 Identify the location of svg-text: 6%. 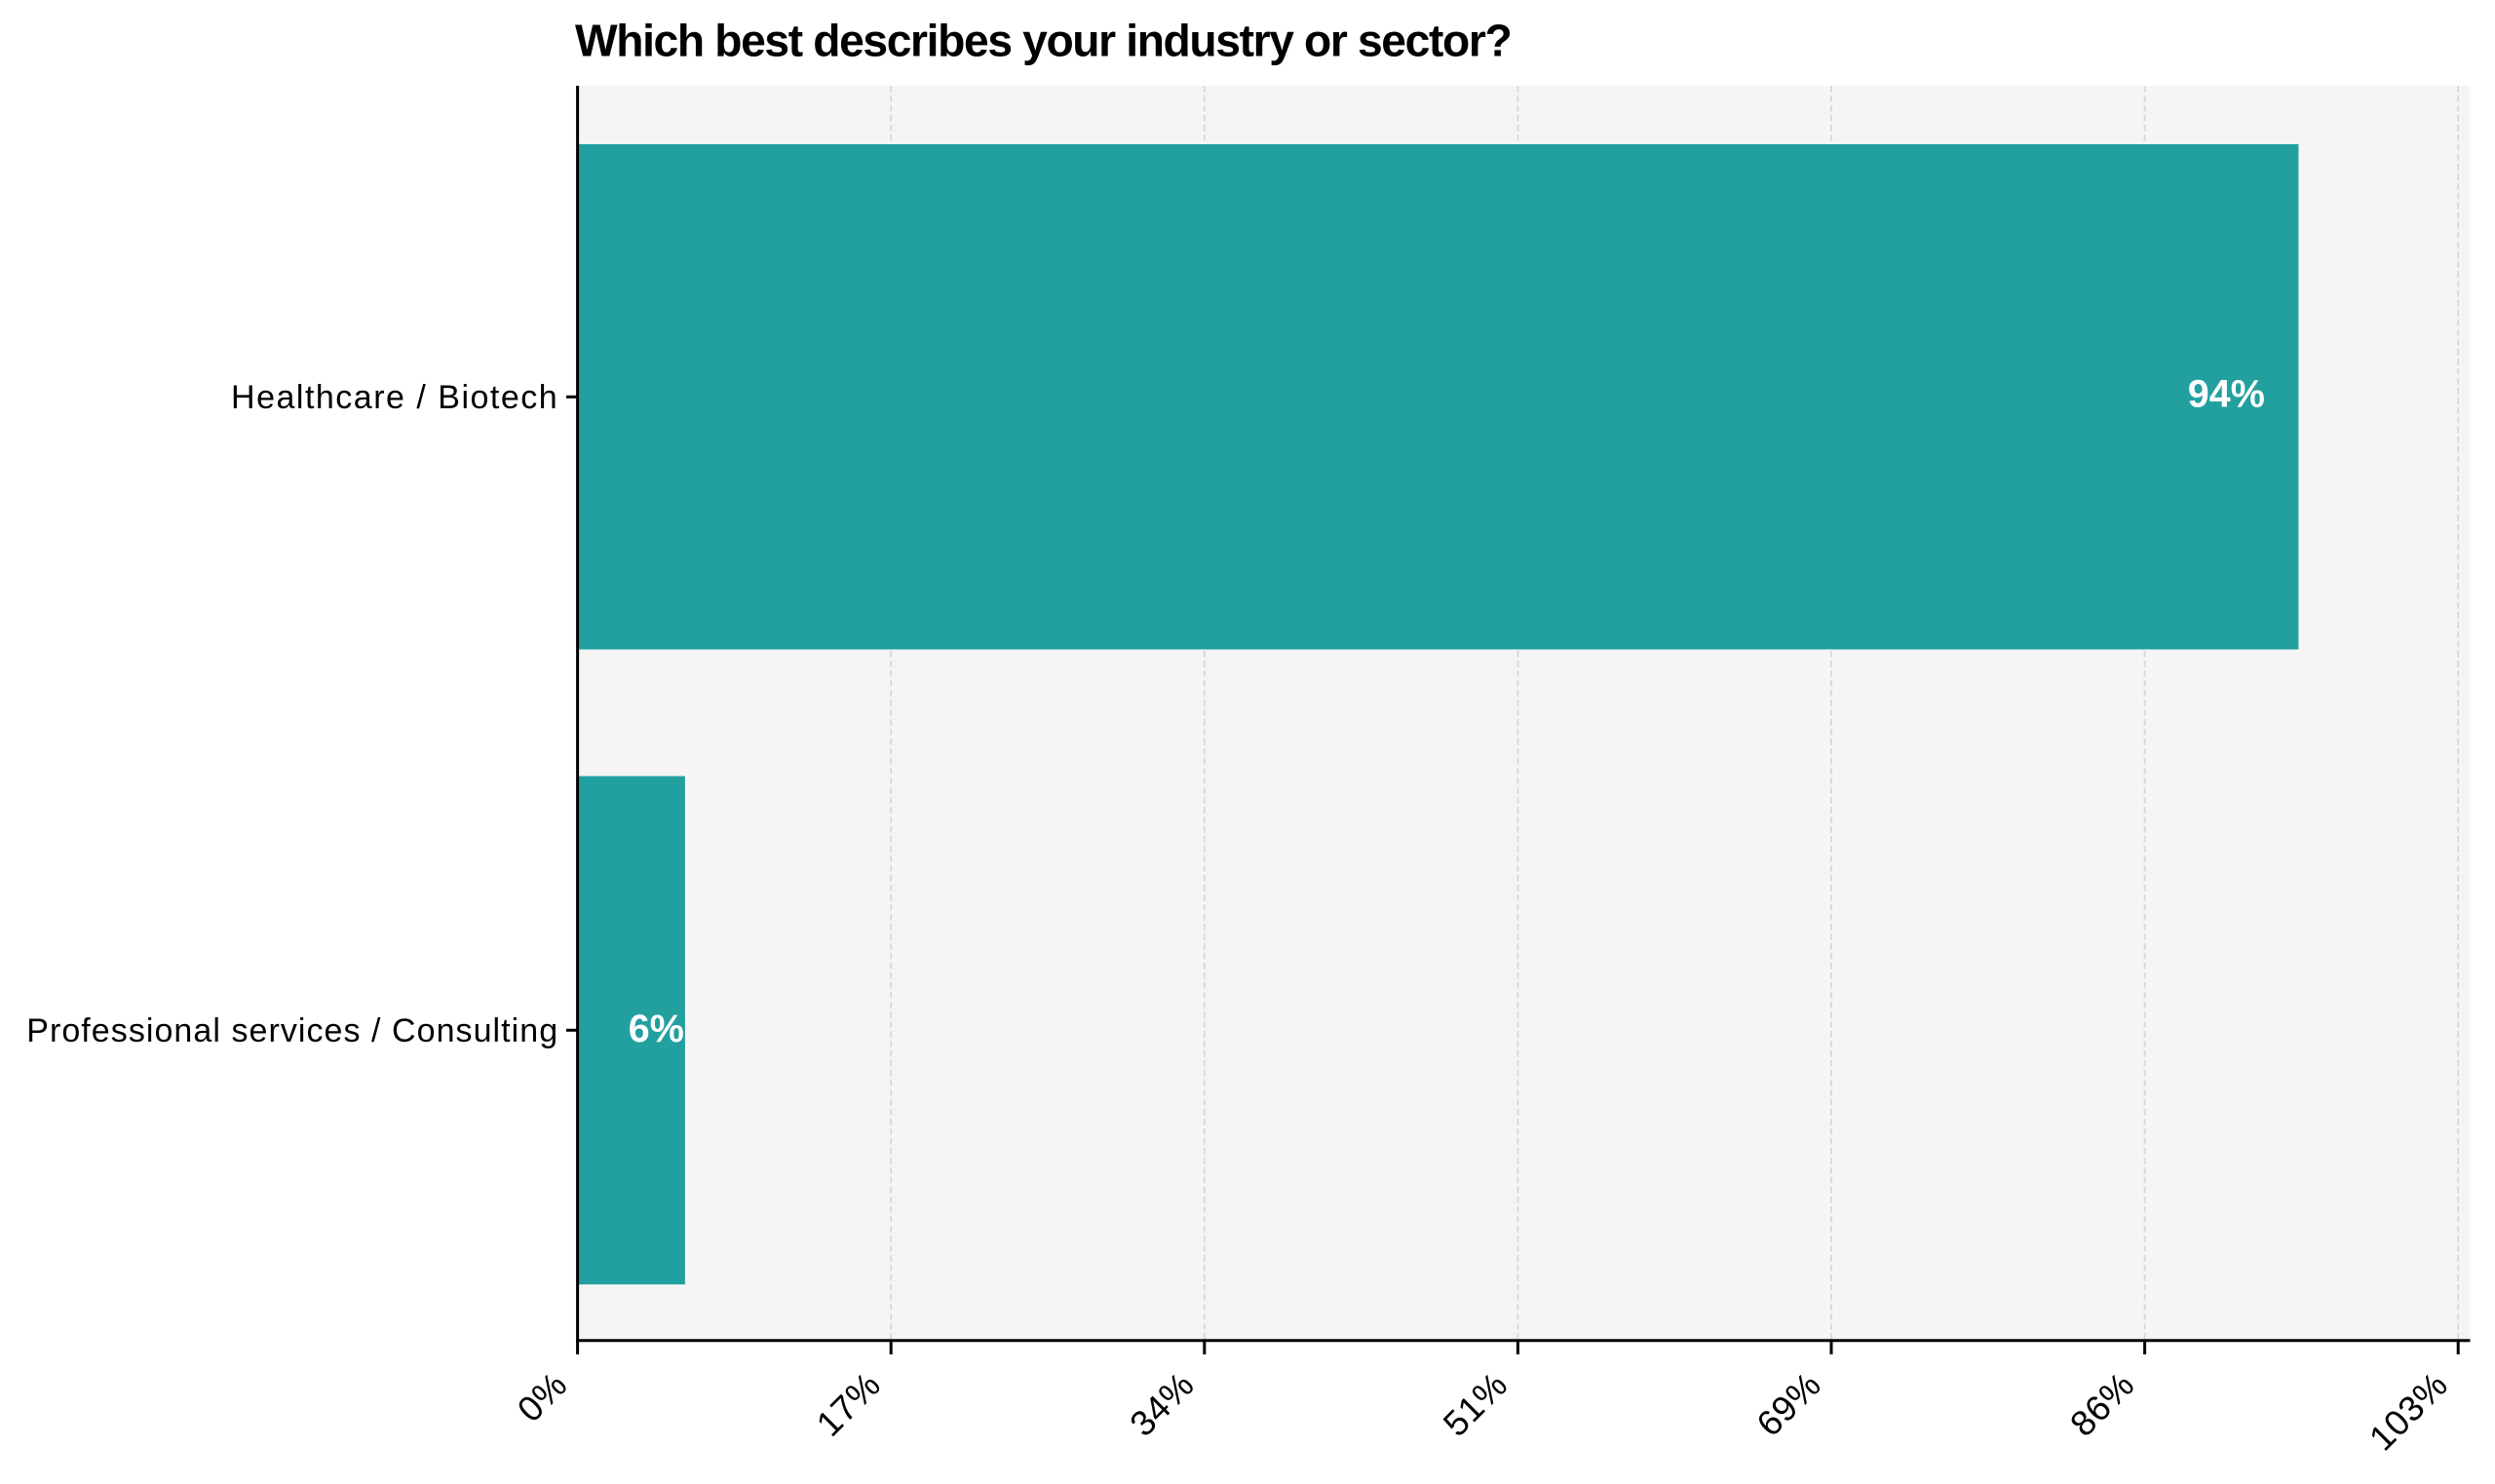
(656, 1029).